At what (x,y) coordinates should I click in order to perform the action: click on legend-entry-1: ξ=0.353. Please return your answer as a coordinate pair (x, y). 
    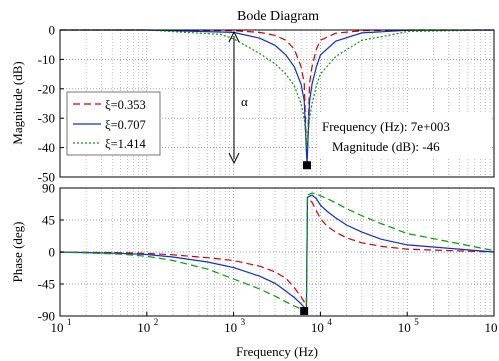
    Looking at the image, I should click on (109, 105).